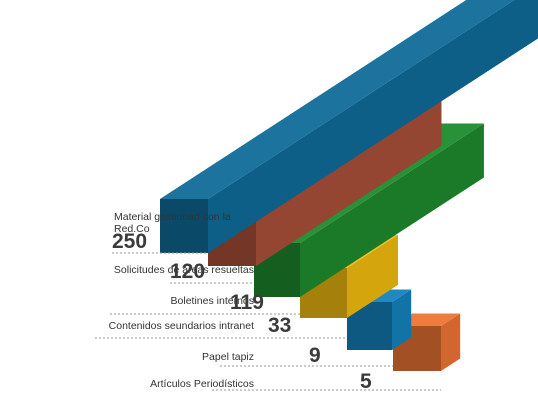 The image size is (538, 393). What do you see at coordinates (202, 384) in the screenshot?
I see `category-label-articulos: Artículos Periodísticos` at bounding box center [202, 384].